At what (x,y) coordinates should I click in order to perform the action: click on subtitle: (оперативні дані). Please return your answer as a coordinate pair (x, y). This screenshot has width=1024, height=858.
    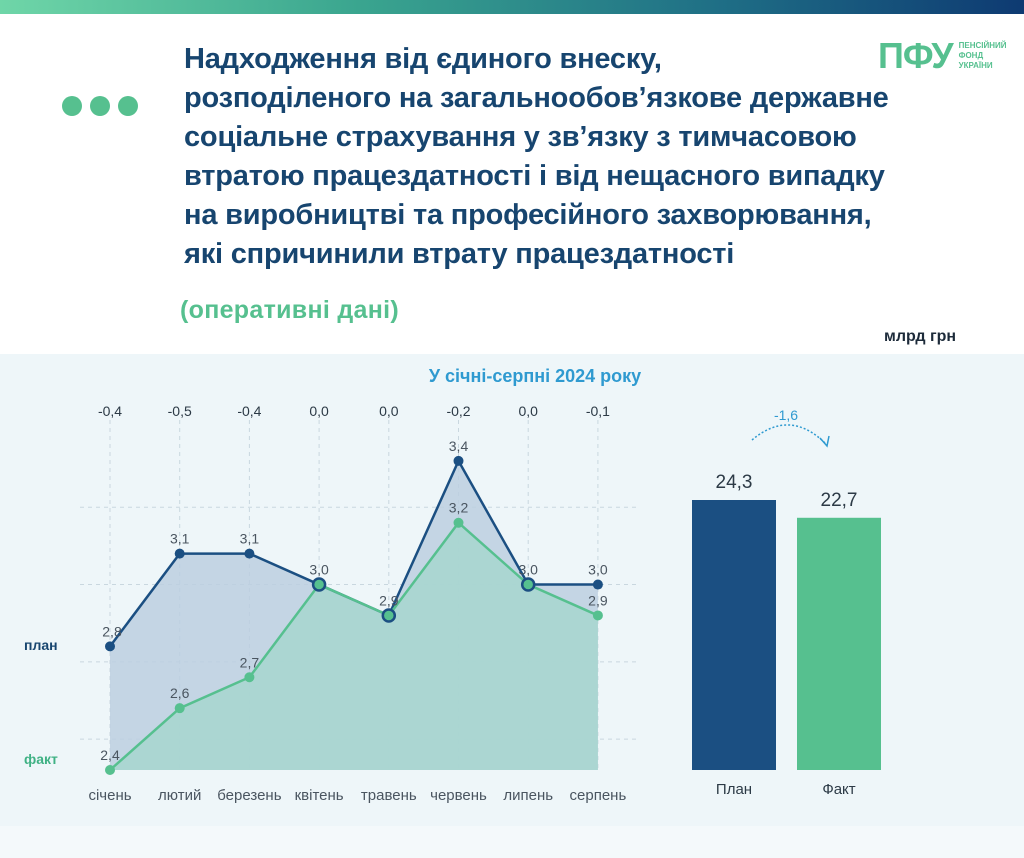
    Looking at the image, I should click on (289, 310).